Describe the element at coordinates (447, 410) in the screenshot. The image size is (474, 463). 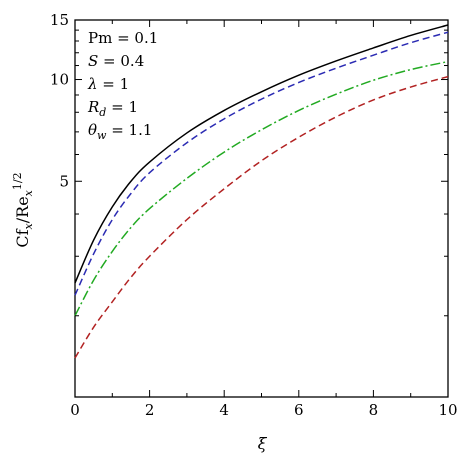
I see `x-tick-label: 10` at that location.